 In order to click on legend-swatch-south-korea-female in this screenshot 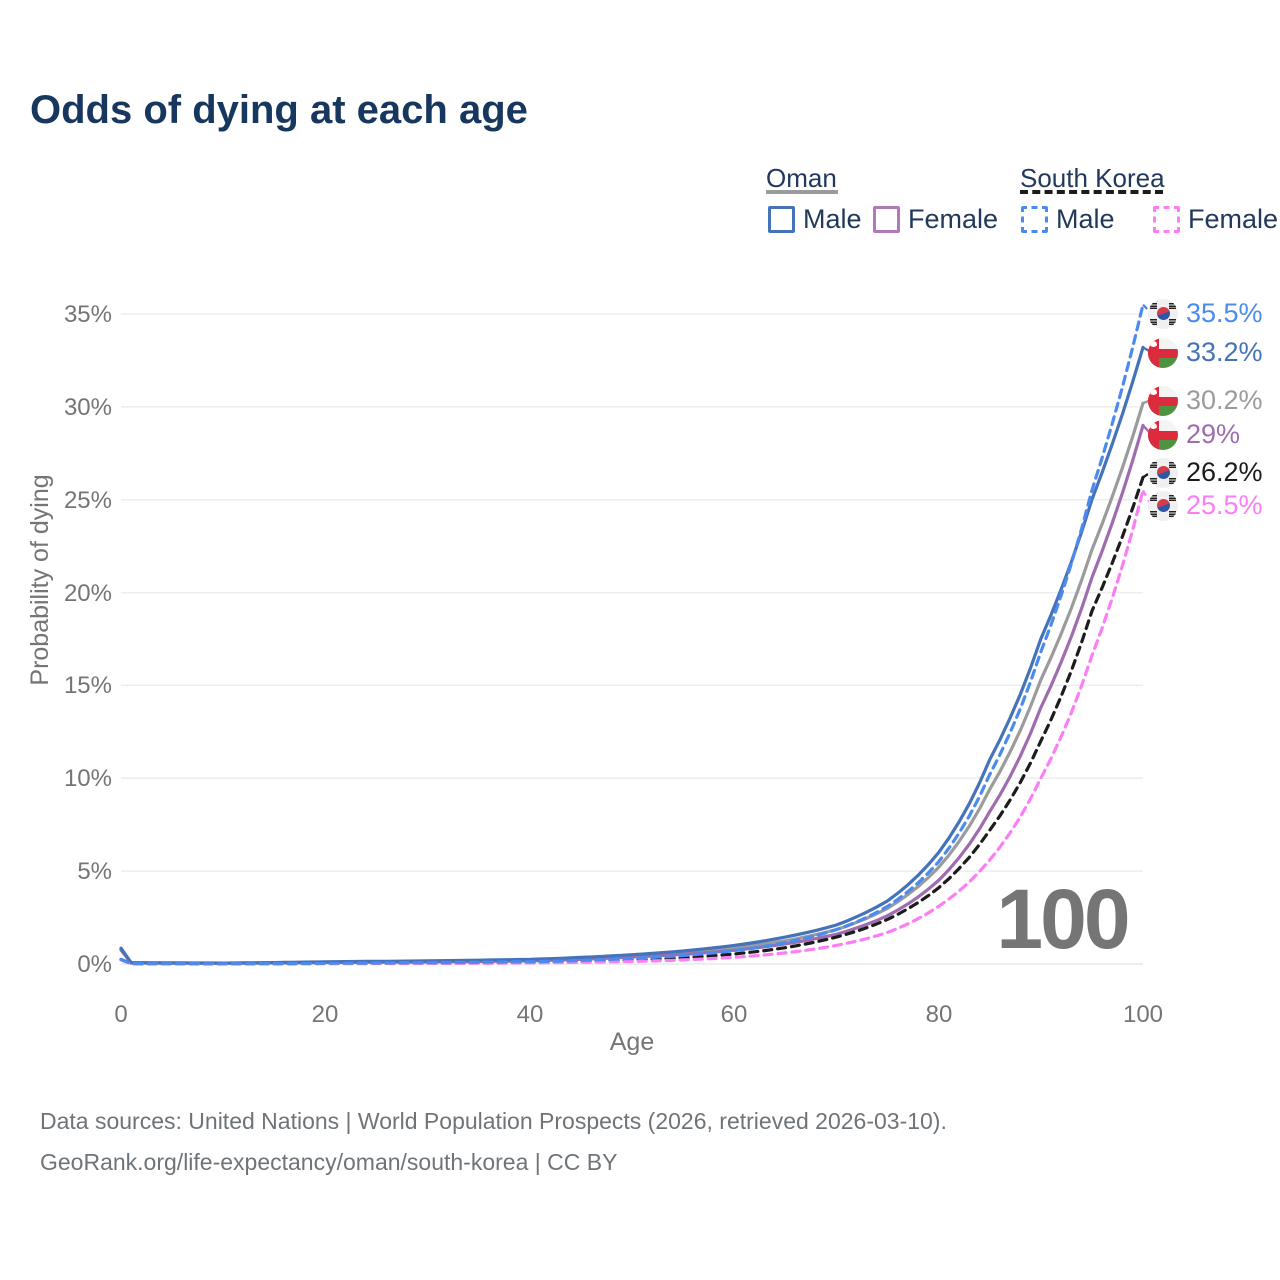, I will do `click(1166, 219)`.